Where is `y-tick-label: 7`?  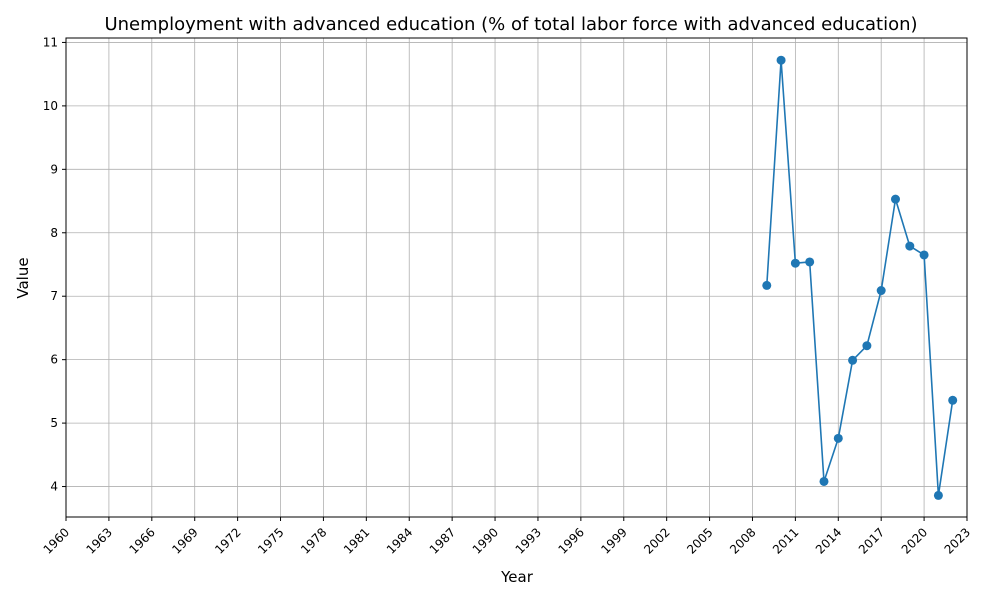
y-tick-label: 7 is located at coordinates (54, 296).